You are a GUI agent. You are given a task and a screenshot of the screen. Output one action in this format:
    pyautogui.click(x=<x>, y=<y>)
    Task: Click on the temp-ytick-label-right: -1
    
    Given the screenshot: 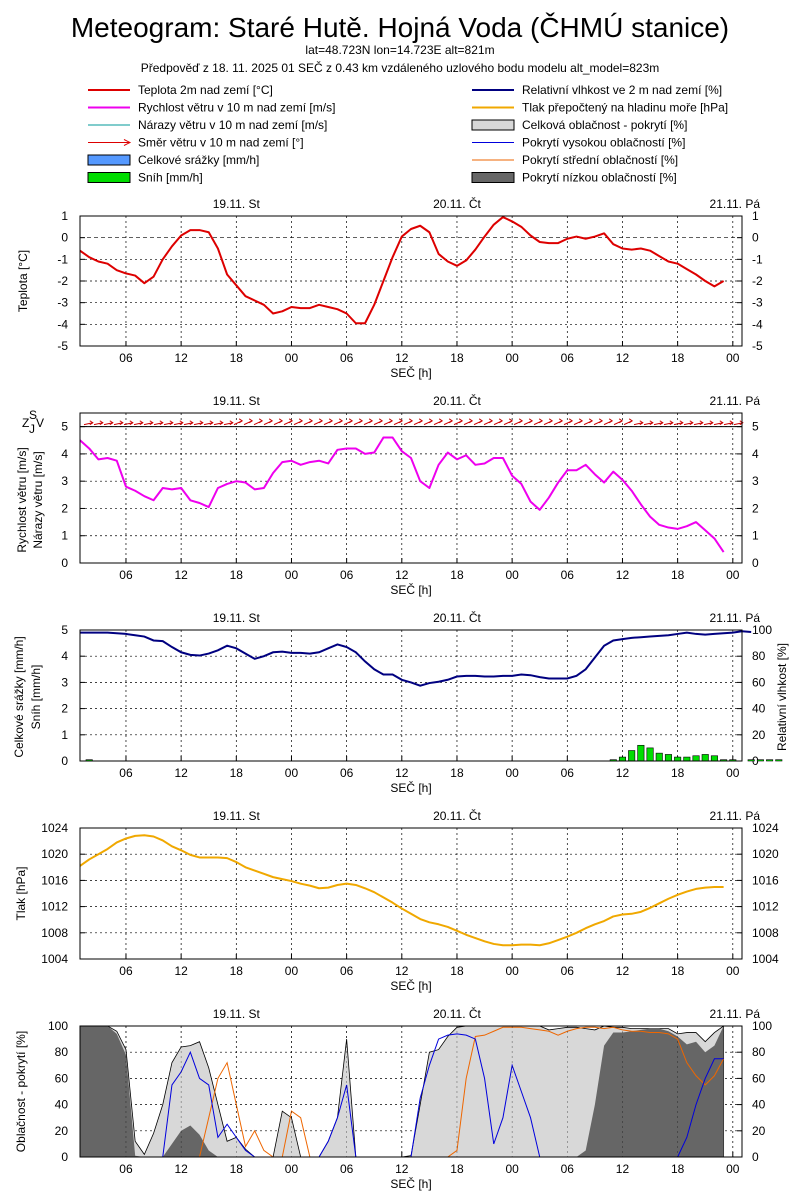 What is the action you would take?
    pyautogui.click(x=757, y=259)
    